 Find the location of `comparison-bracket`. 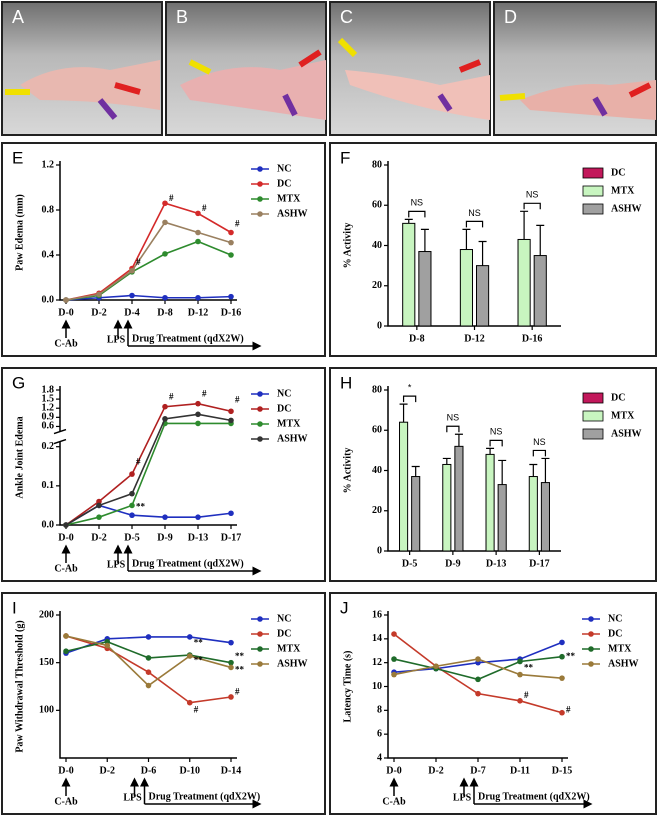

comparison-bracket is located at coordinates (474, 224).